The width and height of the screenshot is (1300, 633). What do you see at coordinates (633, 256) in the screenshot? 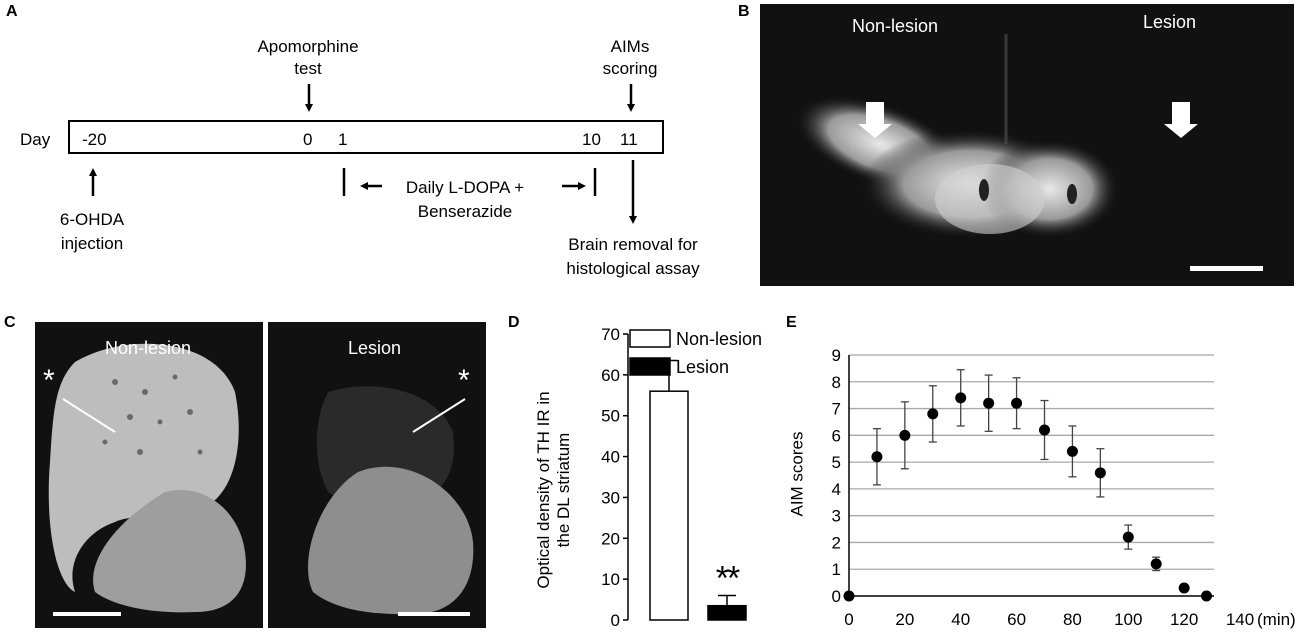
I see `brain-removal-label: Brain removal for histological assay` at bounding box center [633, 256].